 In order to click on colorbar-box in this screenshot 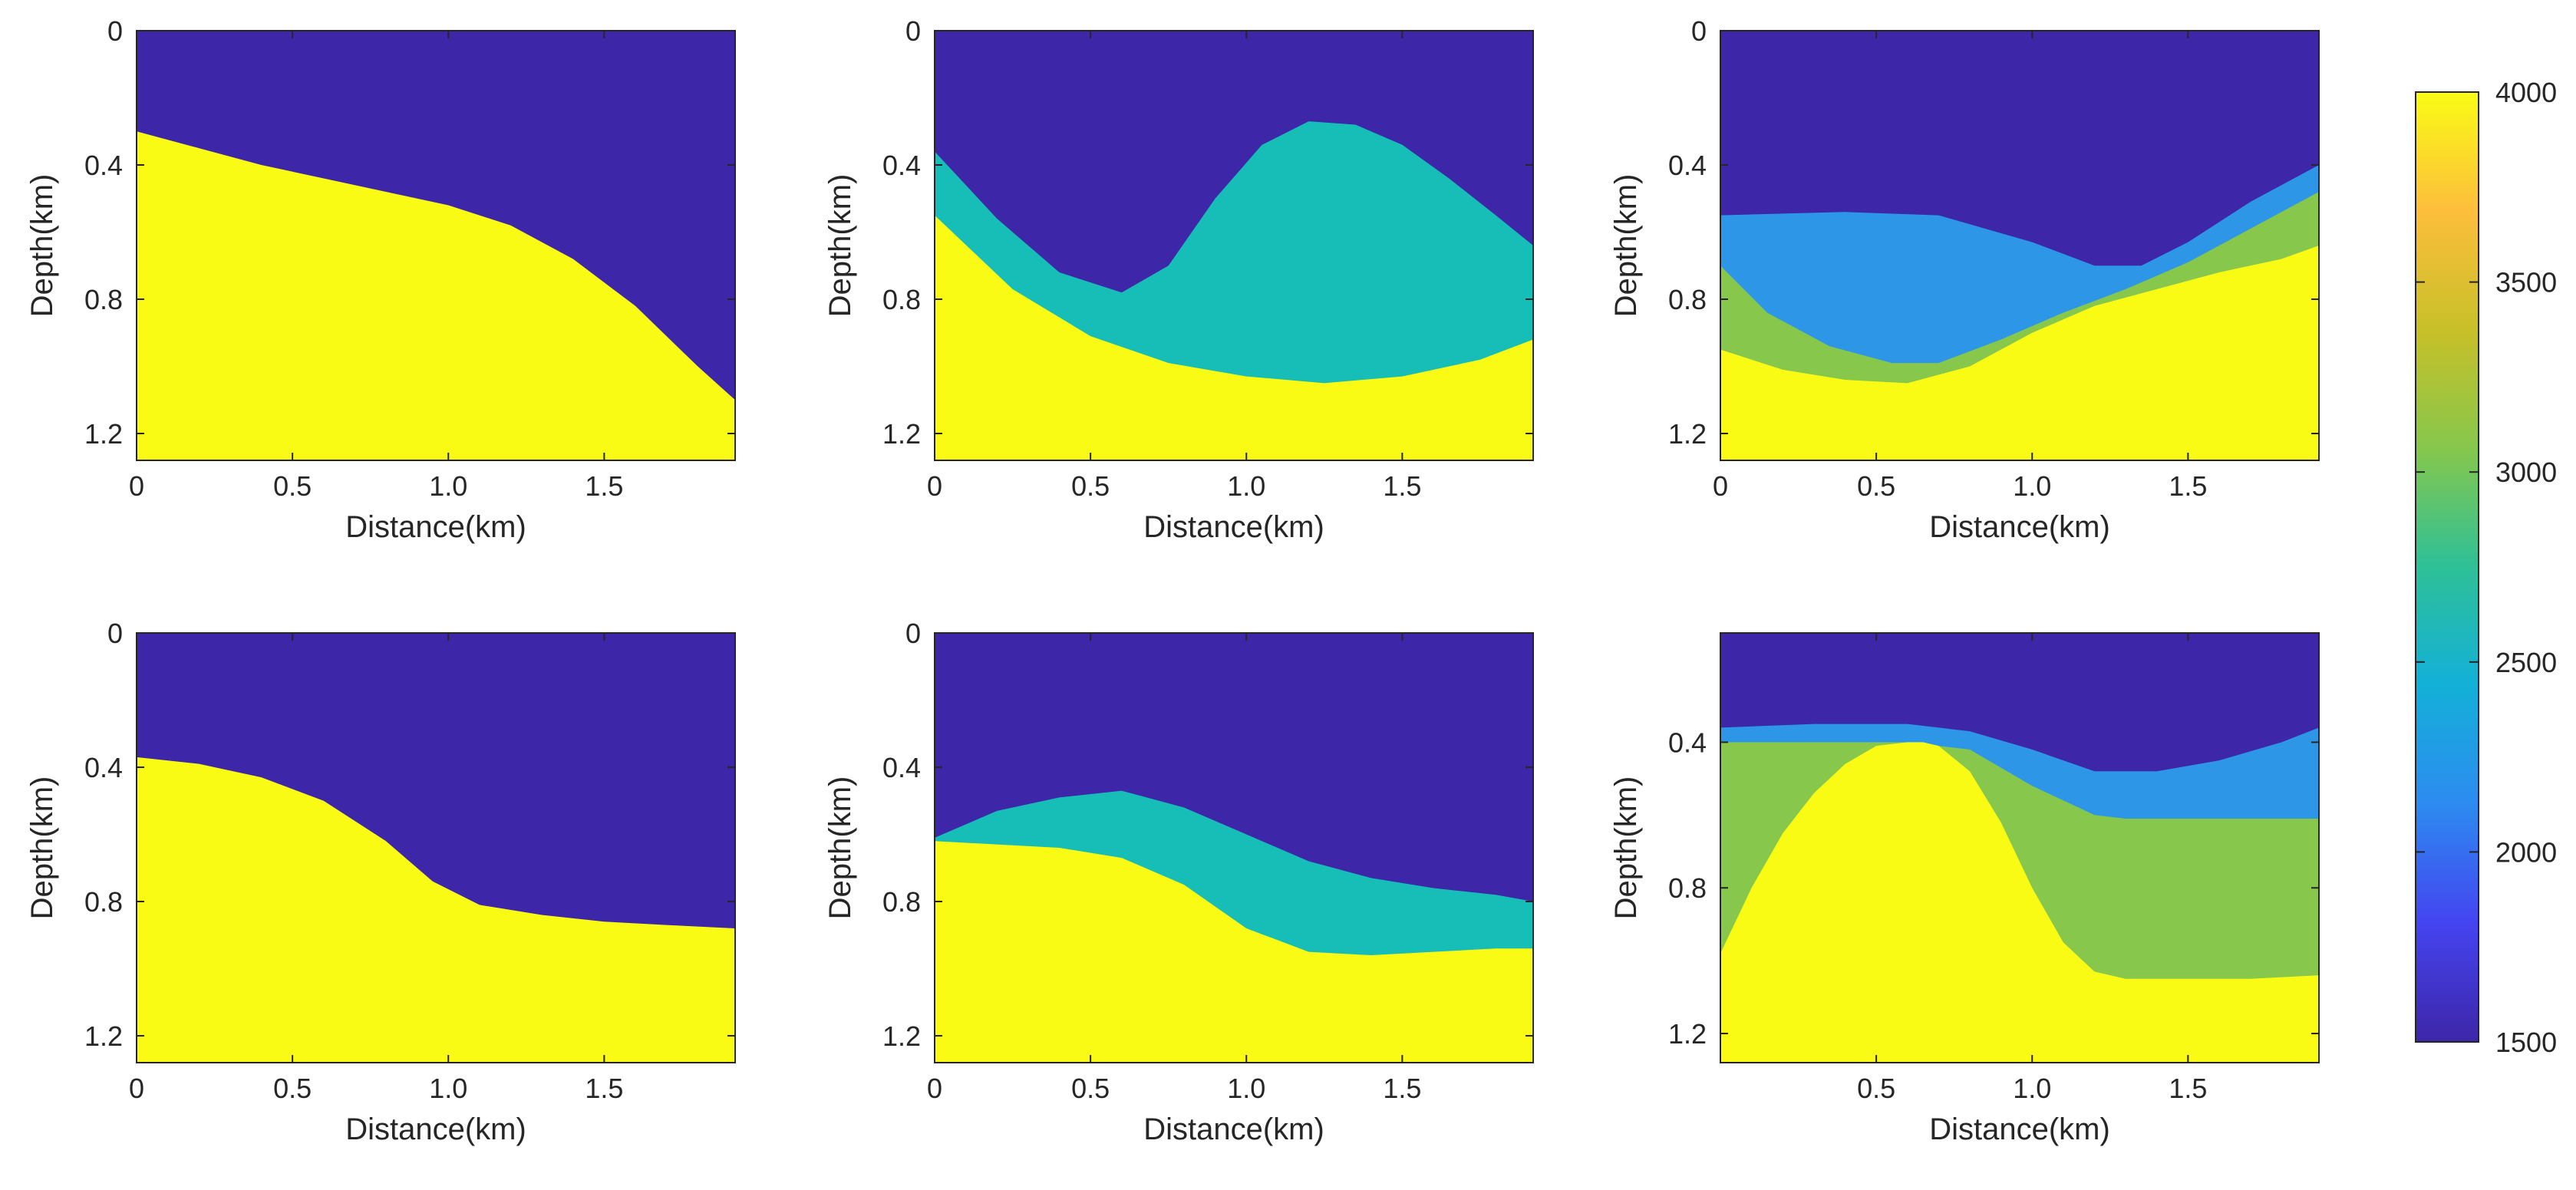, I will do `click(2447, 567)`.